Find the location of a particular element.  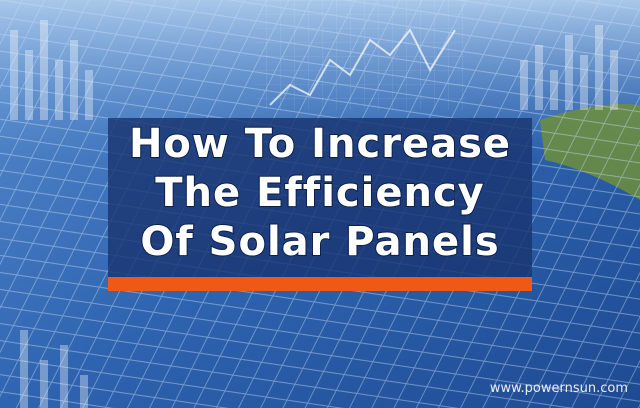

chart-grid is located at coordinates (360, 55).